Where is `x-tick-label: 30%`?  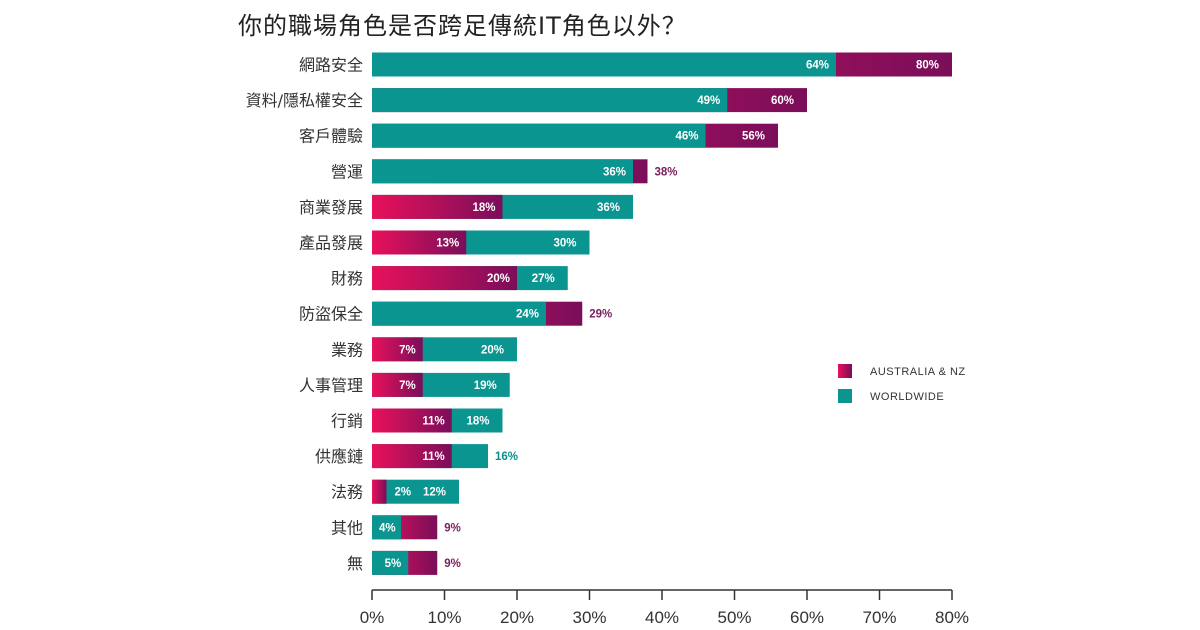
x-tick-label: 30% is located at coordinates (589, 617).